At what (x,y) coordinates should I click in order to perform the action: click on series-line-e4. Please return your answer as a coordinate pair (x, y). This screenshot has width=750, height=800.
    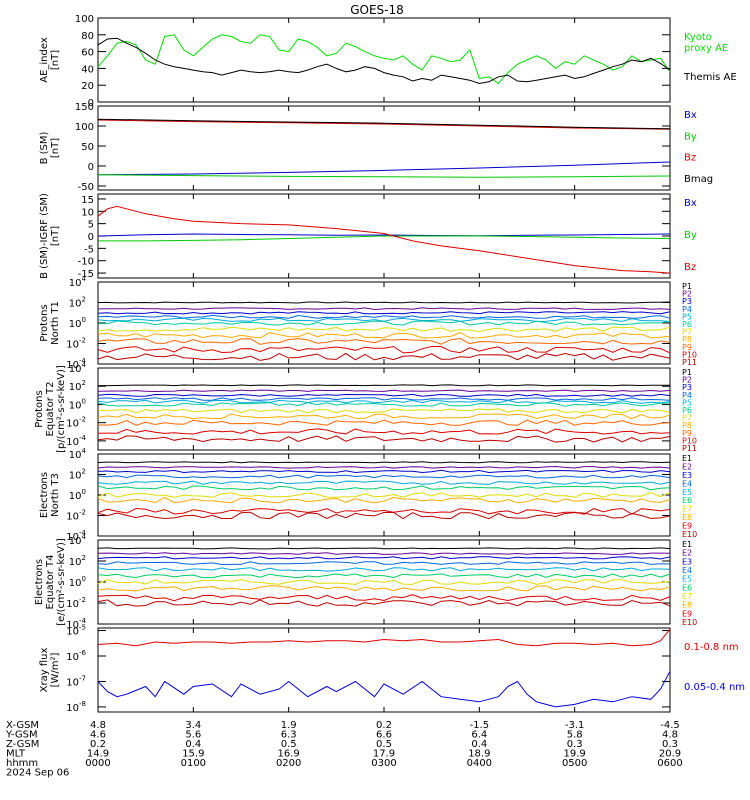
    Looking at the image, I should click on (384, 476).